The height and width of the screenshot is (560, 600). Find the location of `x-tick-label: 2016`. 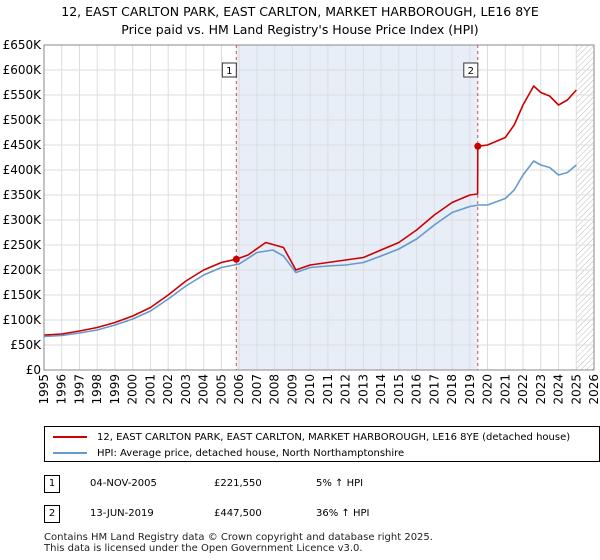

x-tick-label: 2016 is located at coordinates (417, 389).